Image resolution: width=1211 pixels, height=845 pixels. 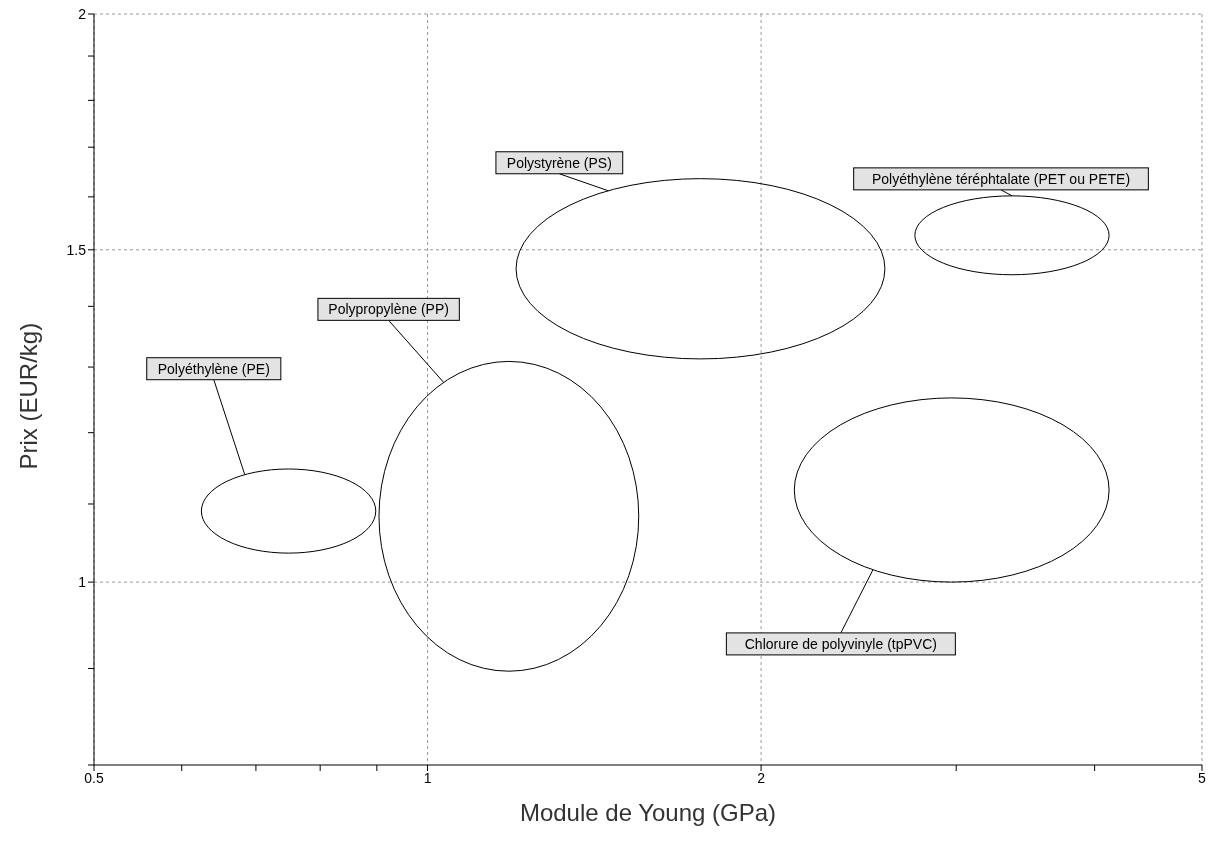 What do you see at coordinates (427, 777) in the screenshot?
I see `x-tick-label: 1` at bounding box center [427, 777].